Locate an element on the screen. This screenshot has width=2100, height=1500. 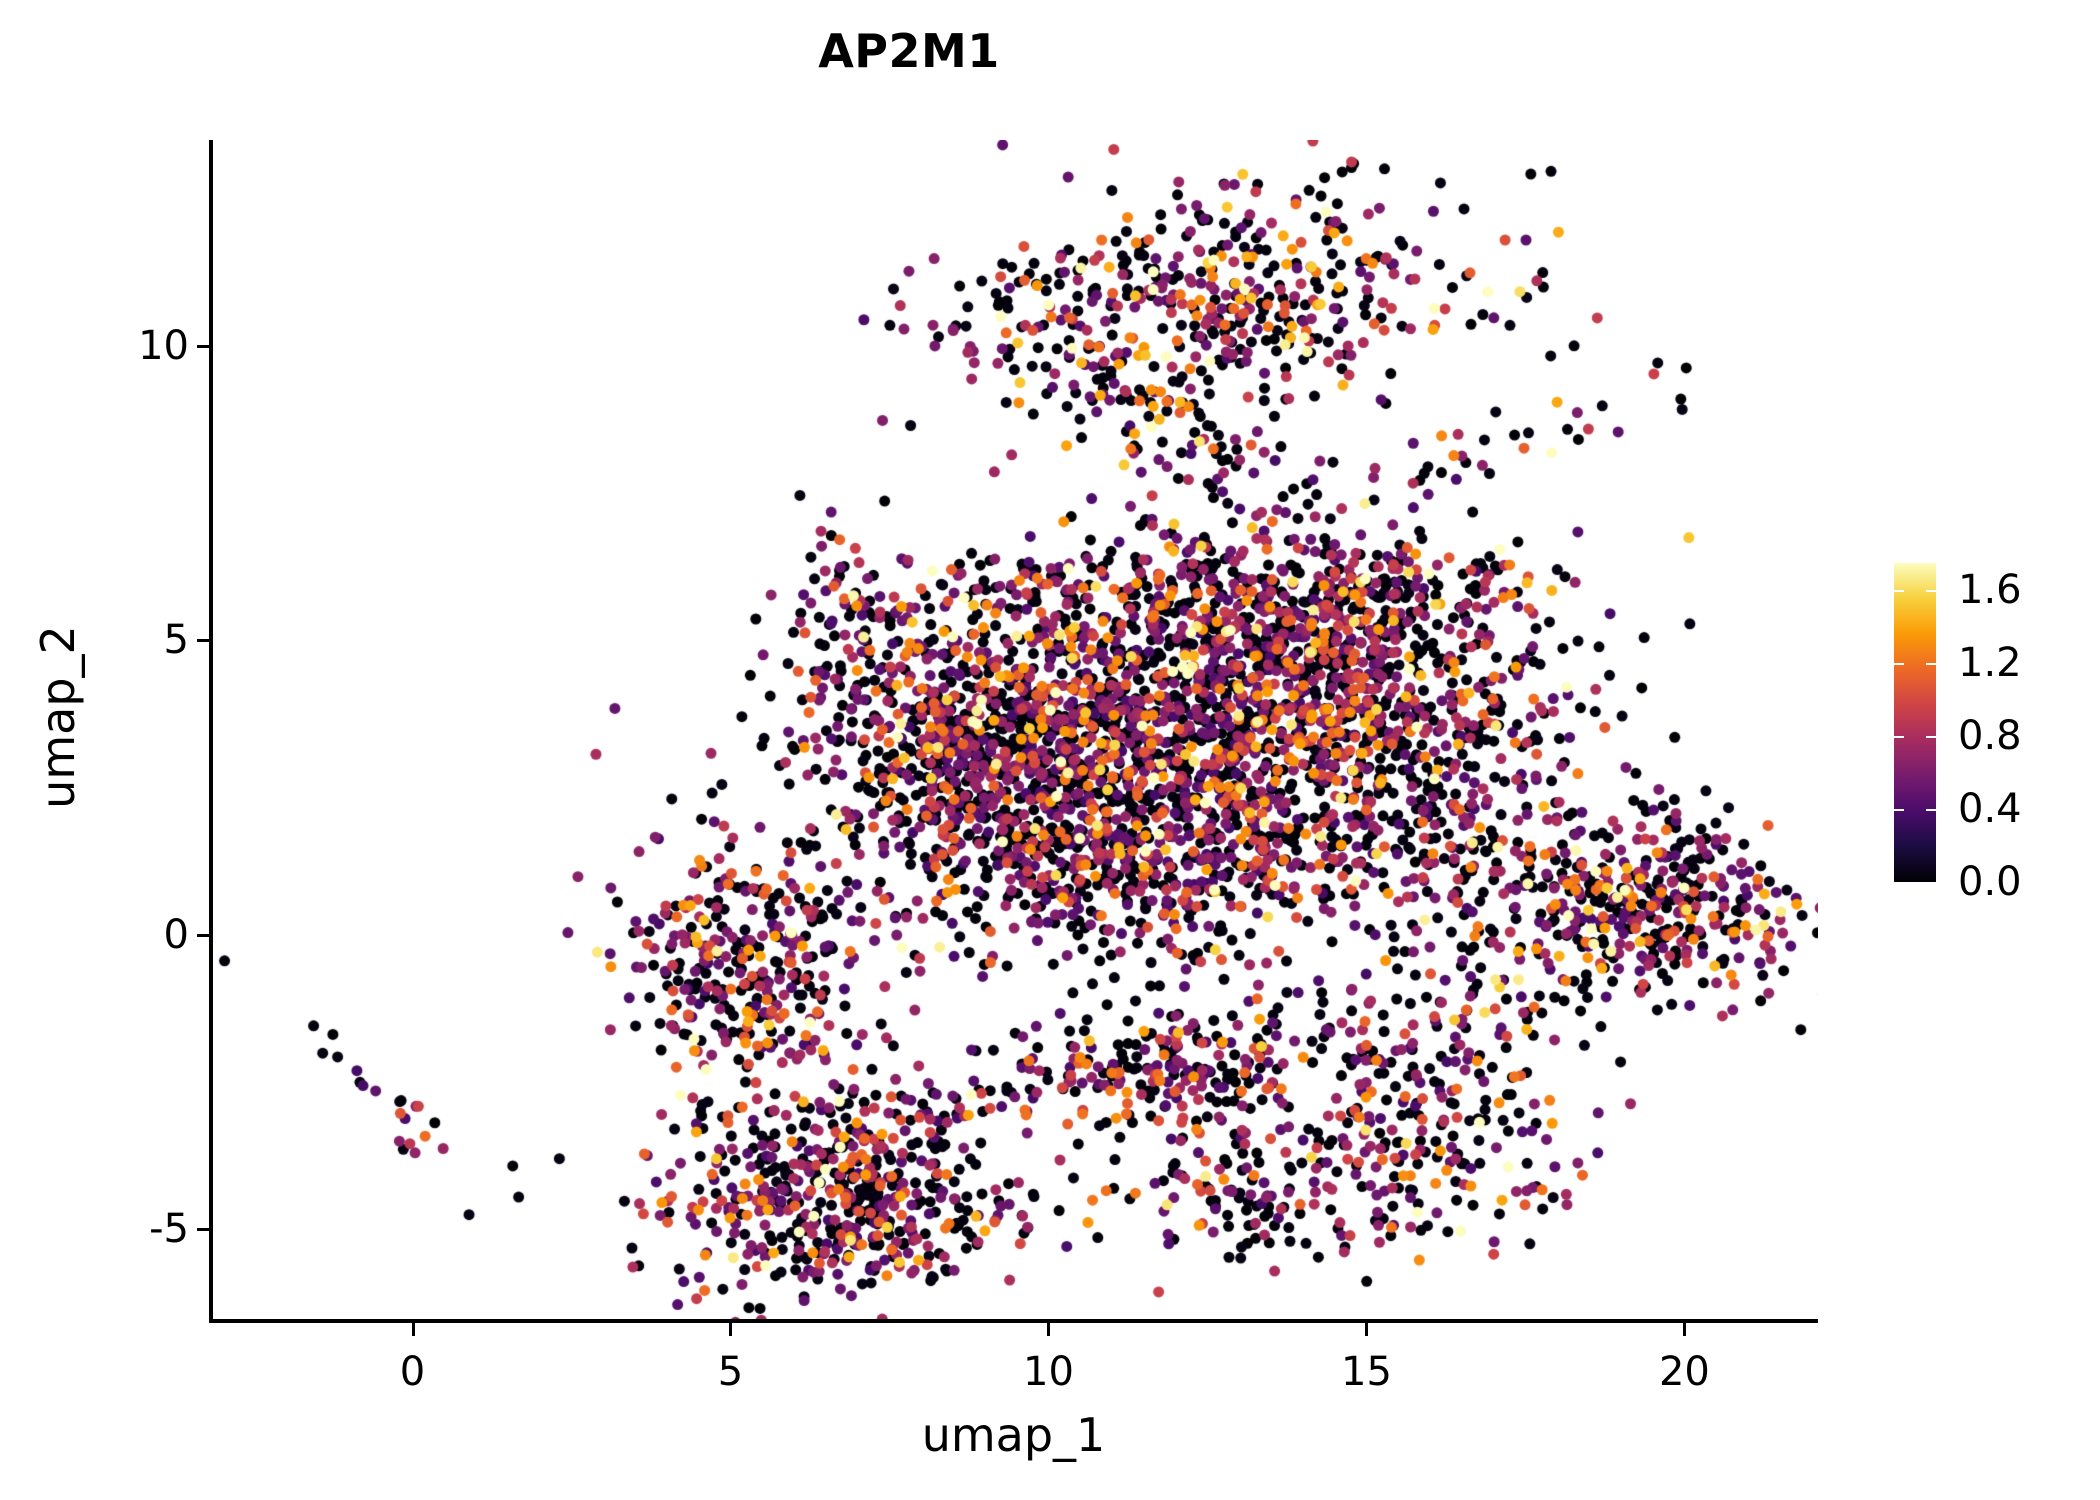
y-tick-label: -5 is located at coordinates (169, 1228).